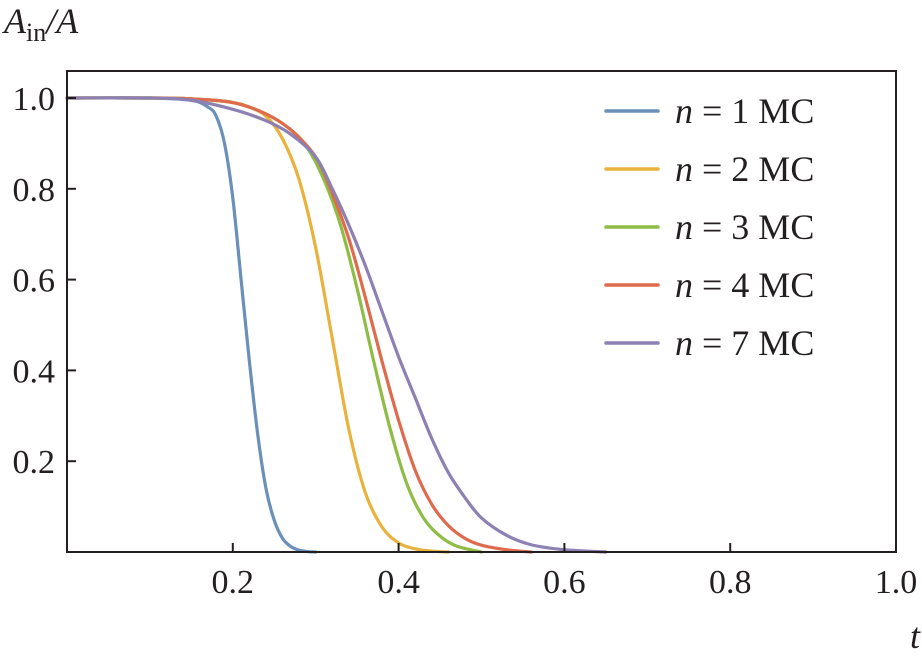  What do you see at coordinates (753, 227) in the screenshot?
I see `legend-value: = 3 MC` at bounding box center [753, 227].